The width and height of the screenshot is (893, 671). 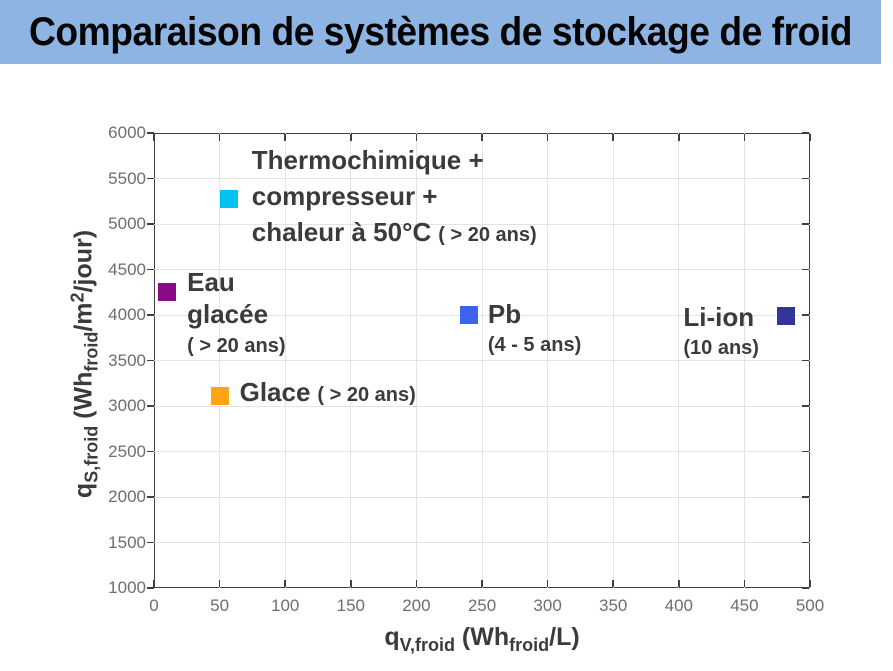 I want to click on x-tick-label: 500, so click(x=810, y=605).